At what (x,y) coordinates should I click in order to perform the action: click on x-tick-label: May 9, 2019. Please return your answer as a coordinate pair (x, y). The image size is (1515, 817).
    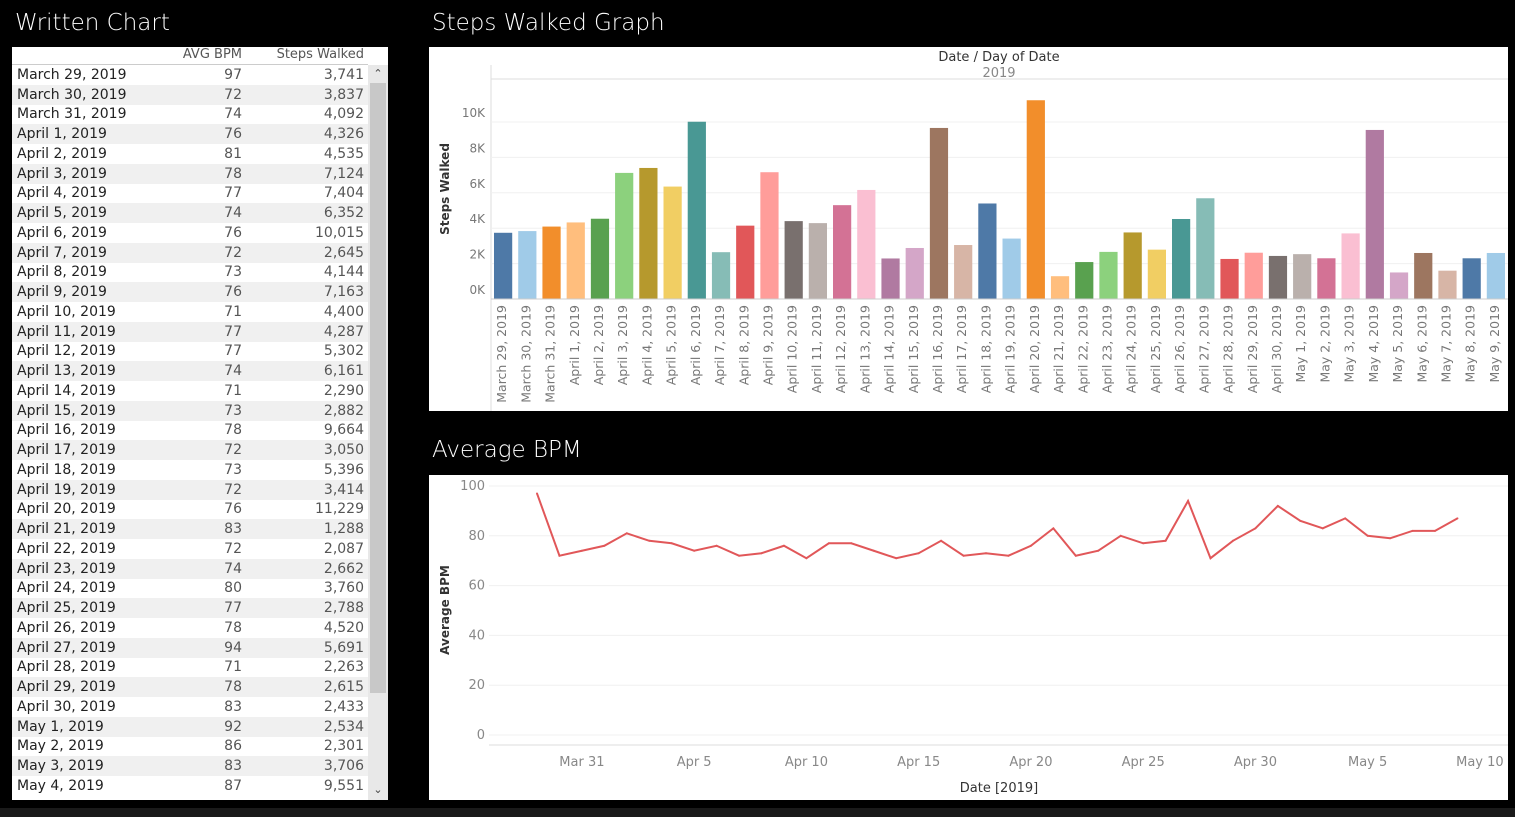
    Looking at the image, I should click on (1494, 344).